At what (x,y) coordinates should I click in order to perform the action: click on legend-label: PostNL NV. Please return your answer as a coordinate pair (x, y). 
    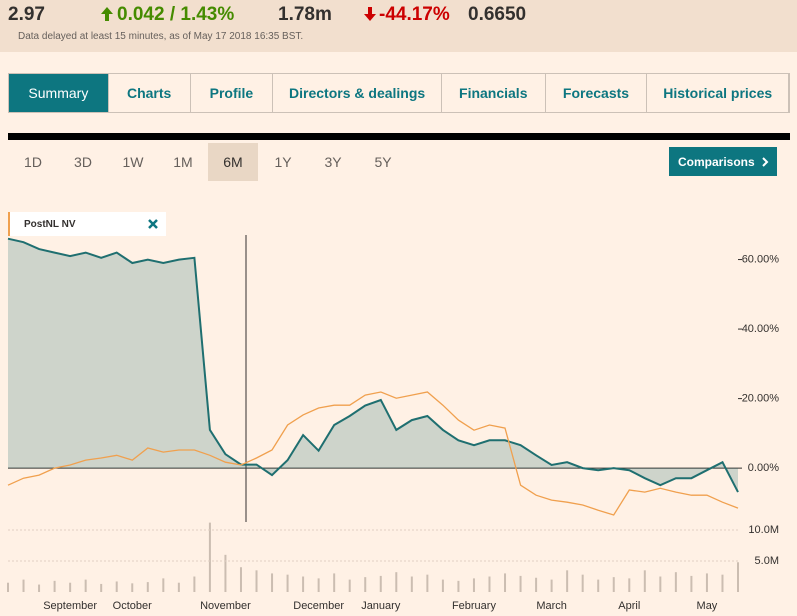
    Looking at the image, I should click on (50, 224).